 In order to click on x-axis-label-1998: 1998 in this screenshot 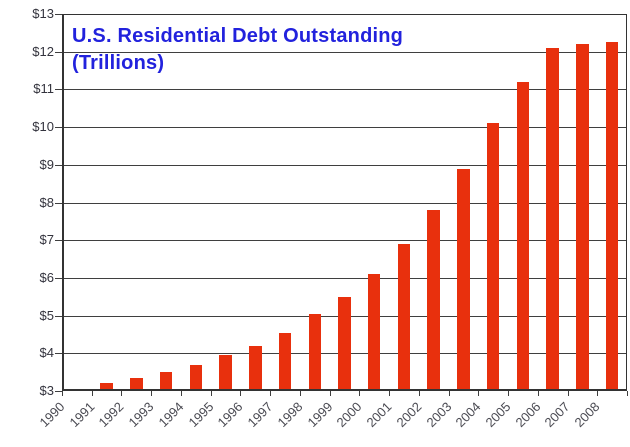, I will do `click(290, 415)`.